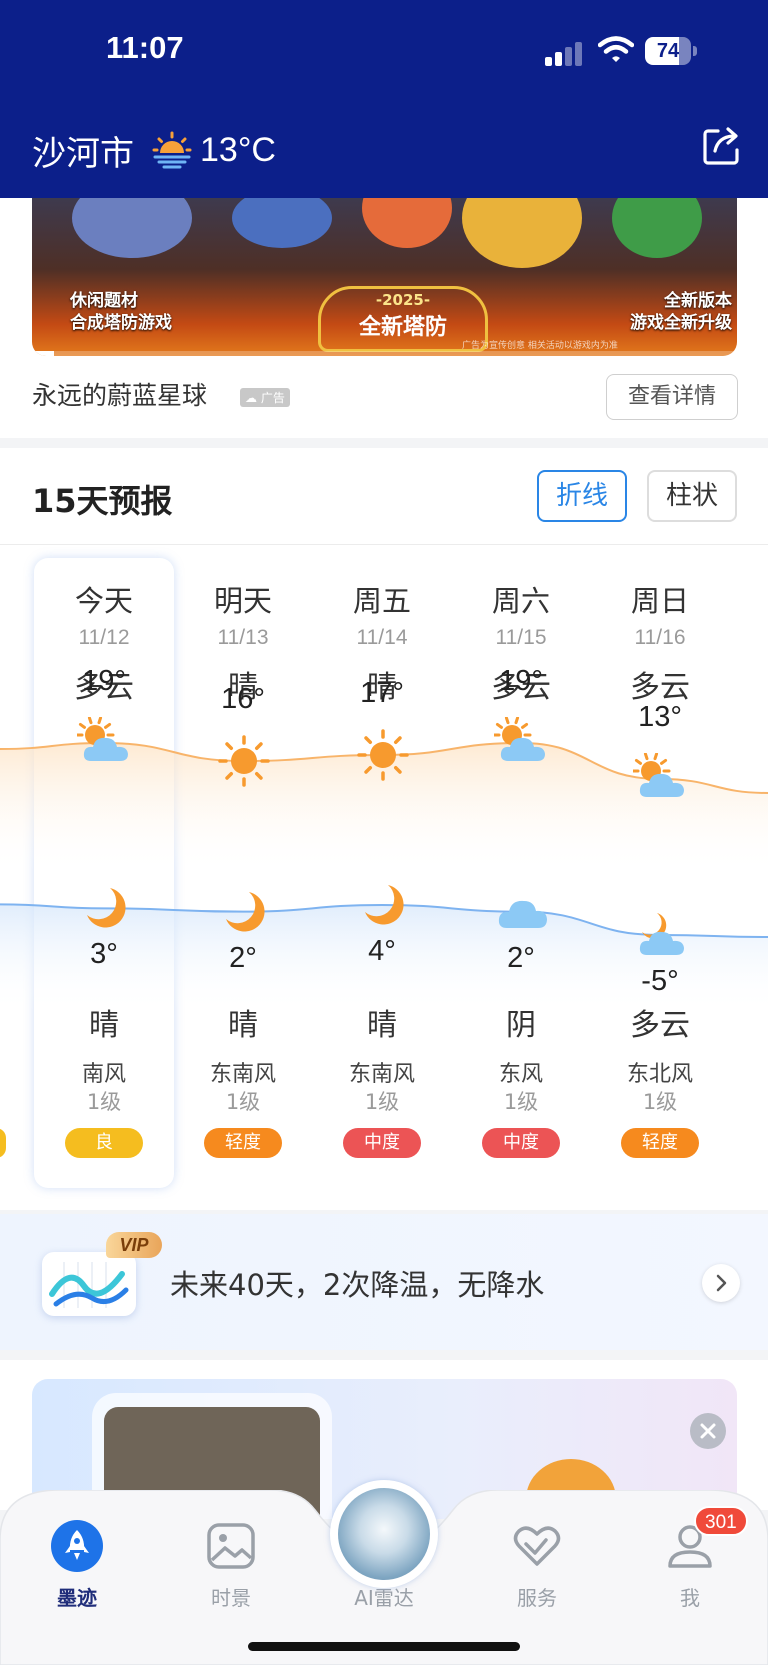 Image resolution: width=768 pixels, height=1665 pixels. I want to click on share-icon, so click(722, 146).